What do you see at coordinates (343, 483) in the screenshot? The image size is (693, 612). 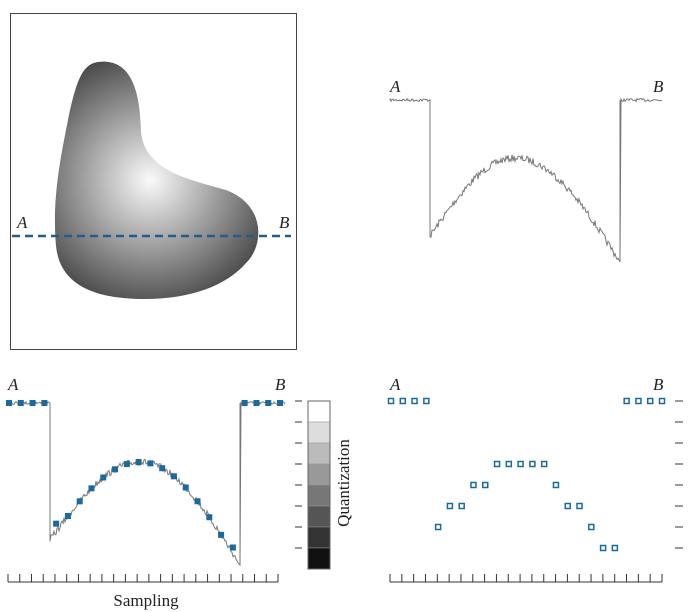 I see `quantization-label: Quantization` at bounding box center [343, 483].